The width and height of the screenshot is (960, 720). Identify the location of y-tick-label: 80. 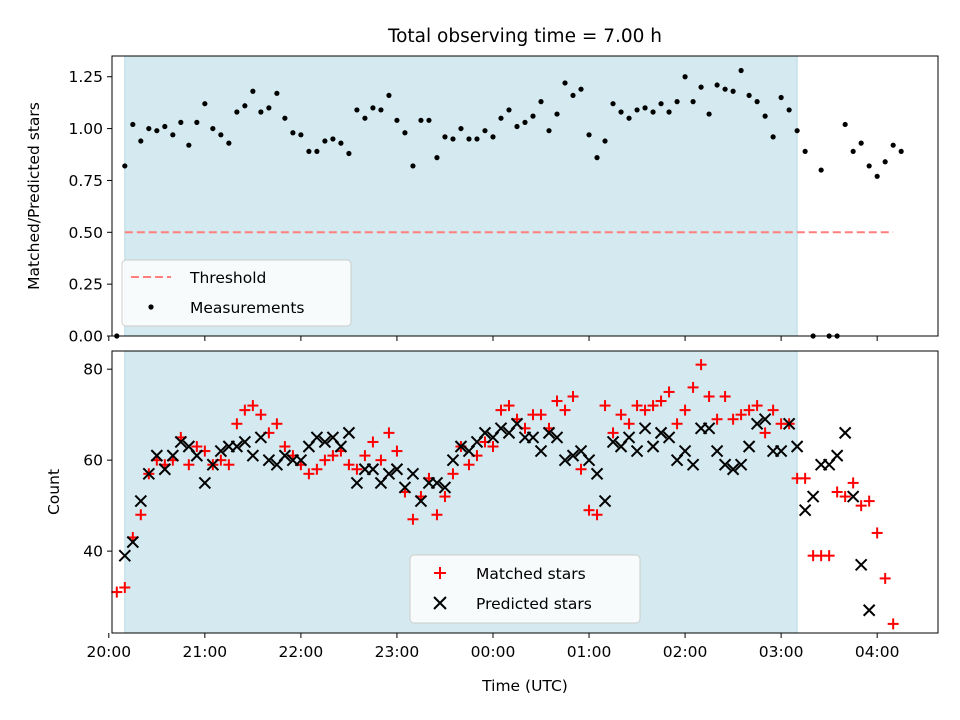
(93, 370).